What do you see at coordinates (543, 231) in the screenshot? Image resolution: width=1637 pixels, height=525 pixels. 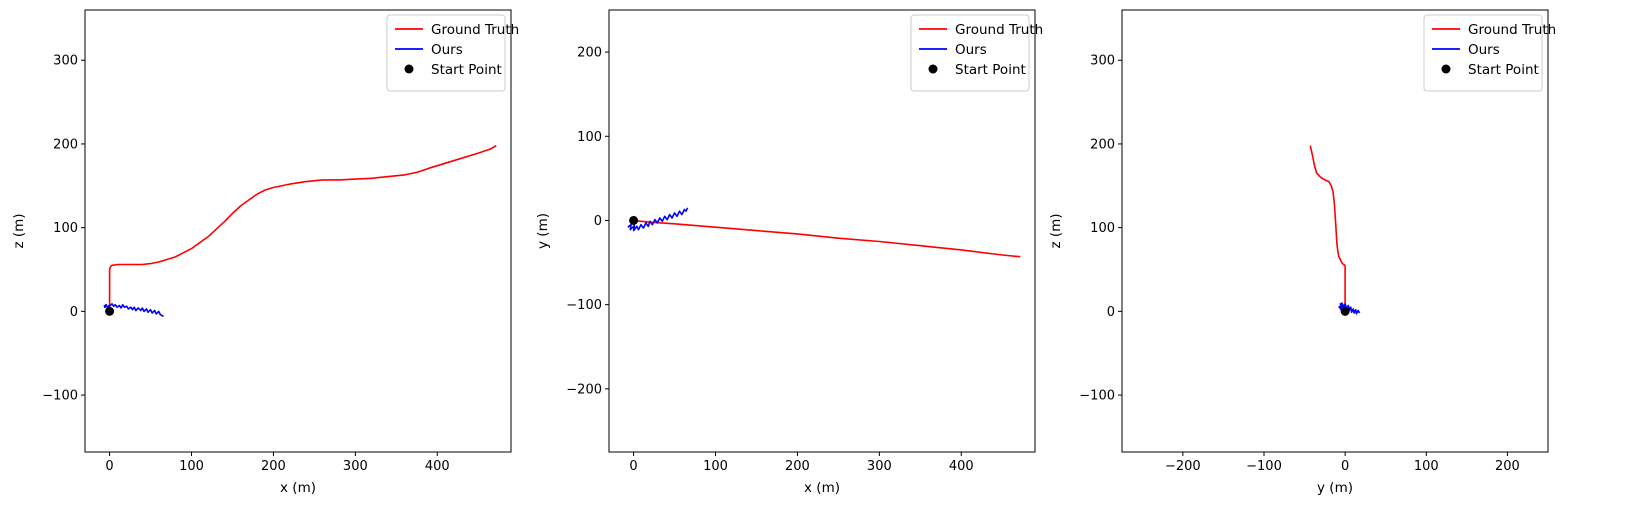 I see `y-axis-label: y (m)` at bounding box center [543, 231].